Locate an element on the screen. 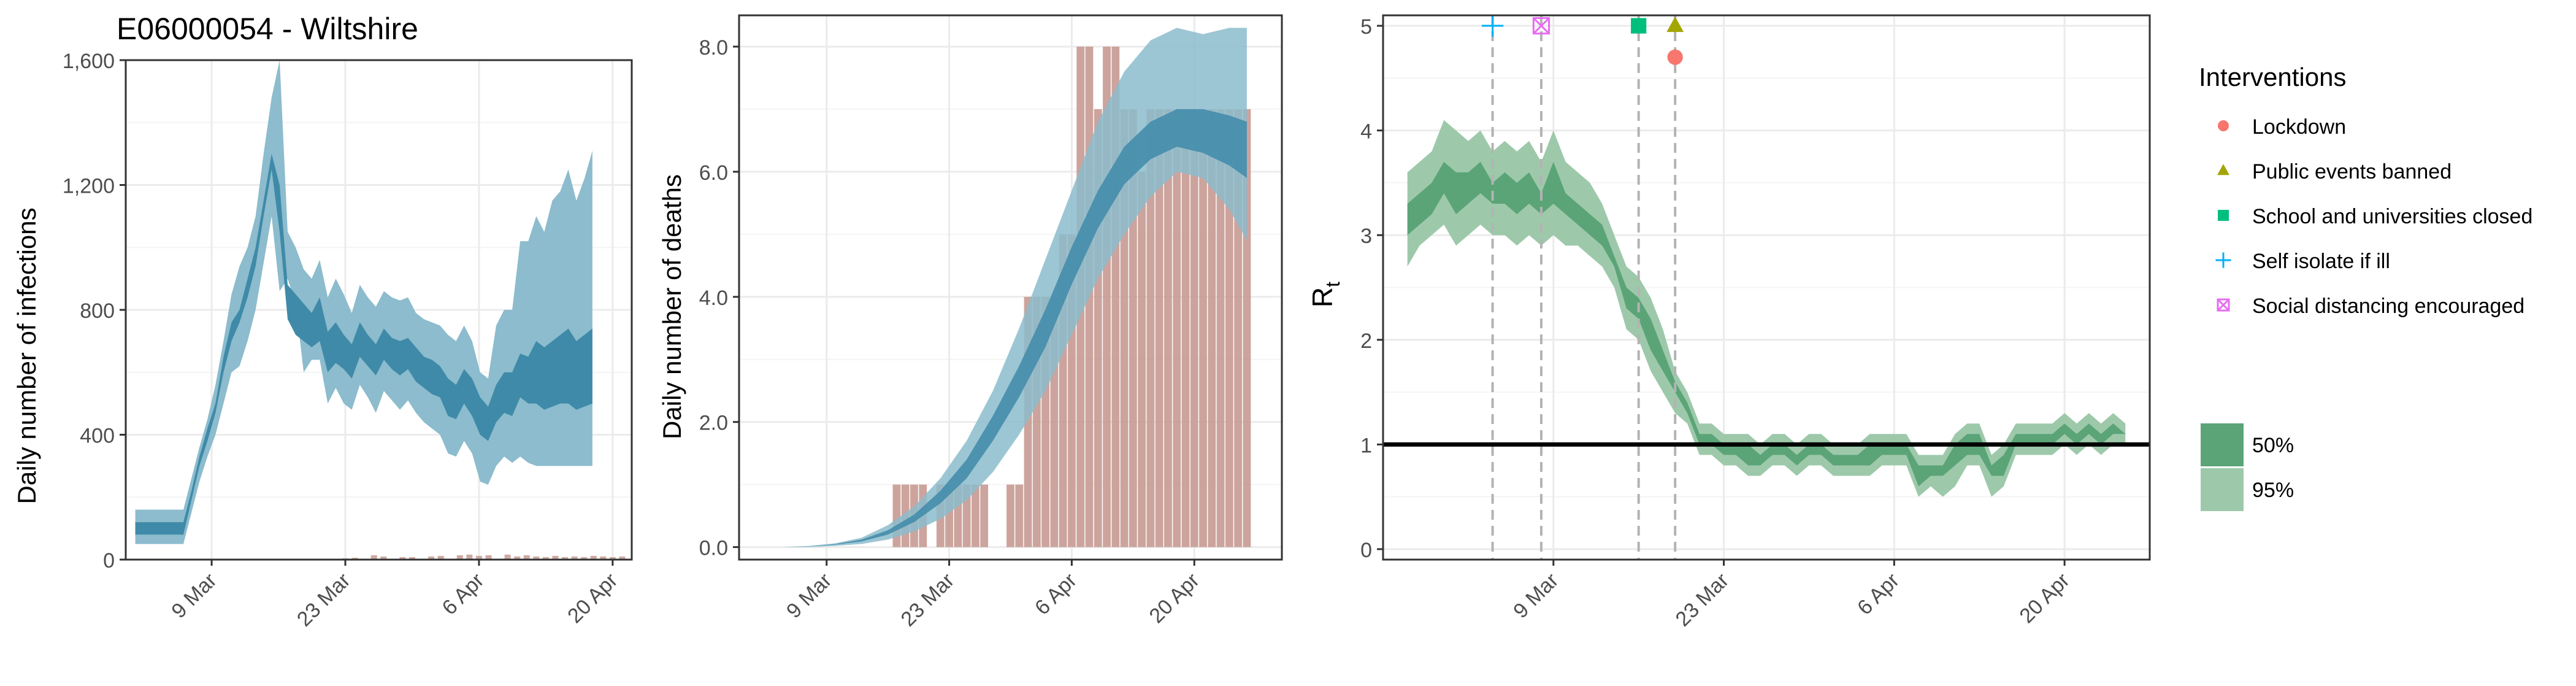 This screenshot has width=2576, height=686. infections-y-tick-label: 800 is located at coordinates (97, 311).